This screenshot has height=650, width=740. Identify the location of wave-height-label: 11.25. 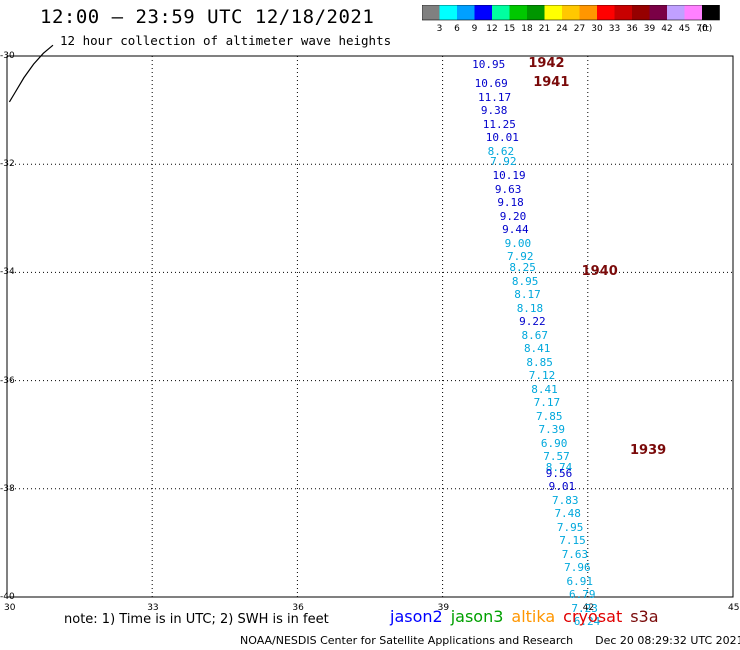
(499, 124).